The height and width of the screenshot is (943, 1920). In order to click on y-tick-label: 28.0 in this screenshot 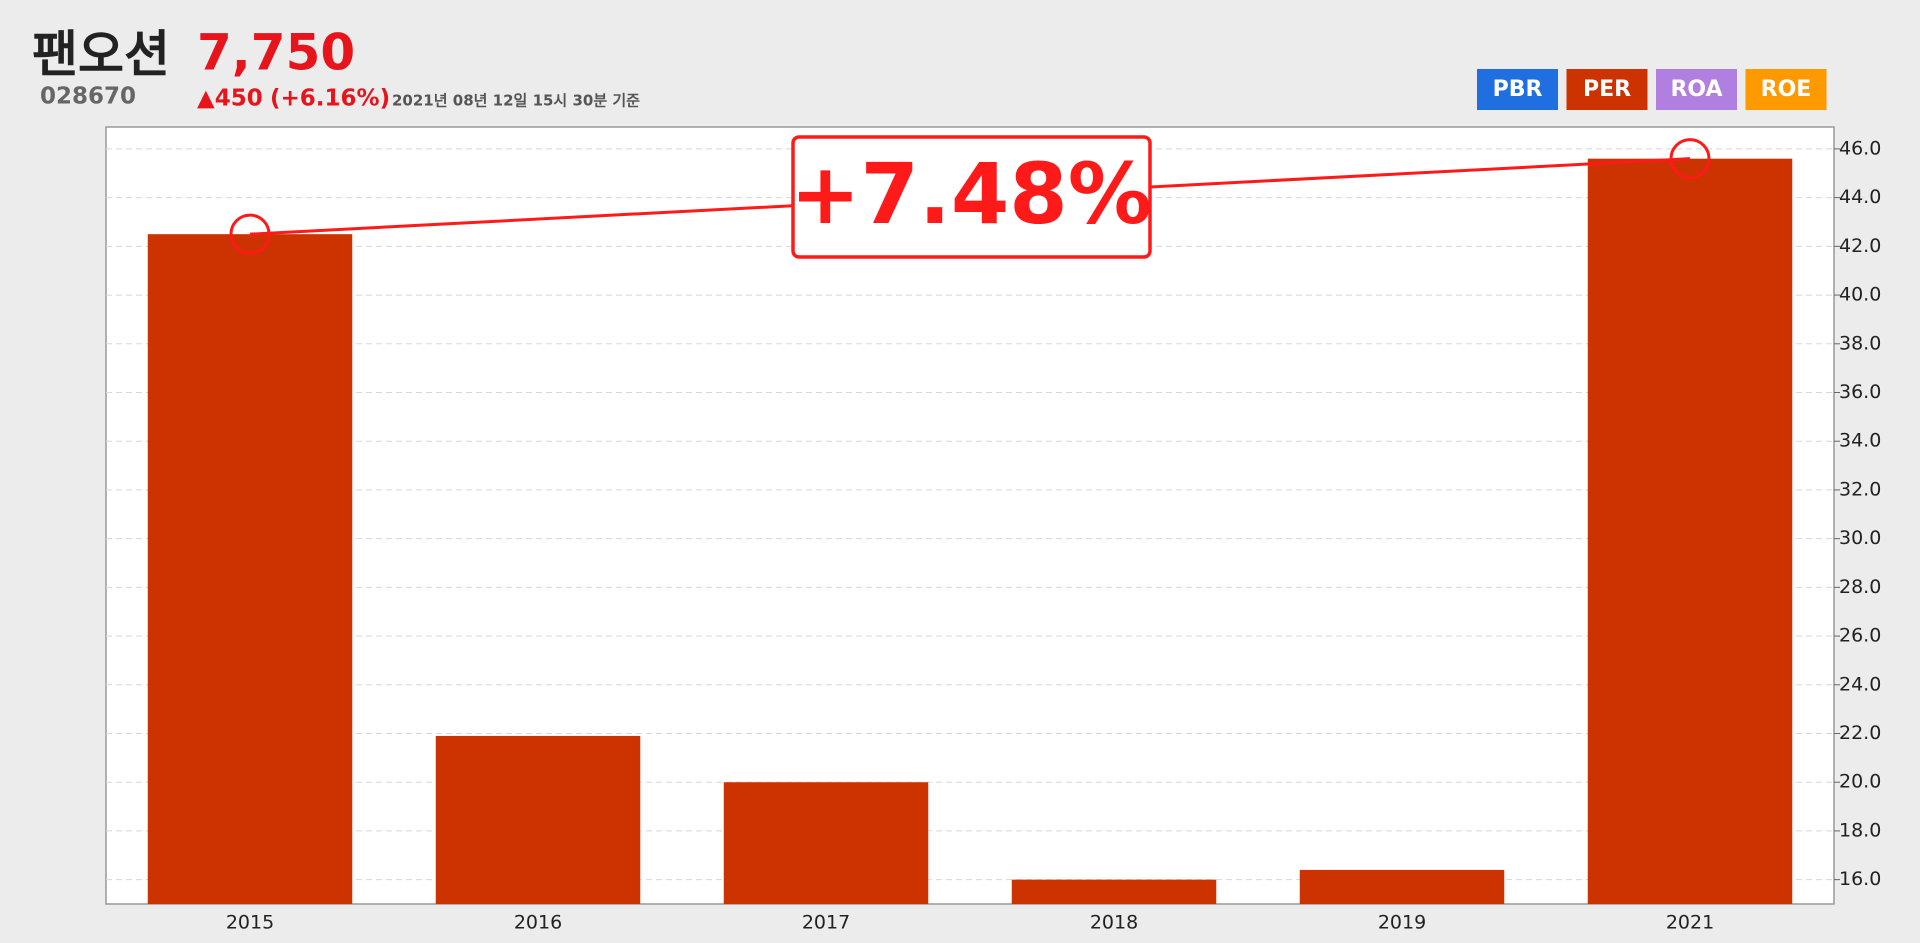, I will do `click(1860, 587)`.